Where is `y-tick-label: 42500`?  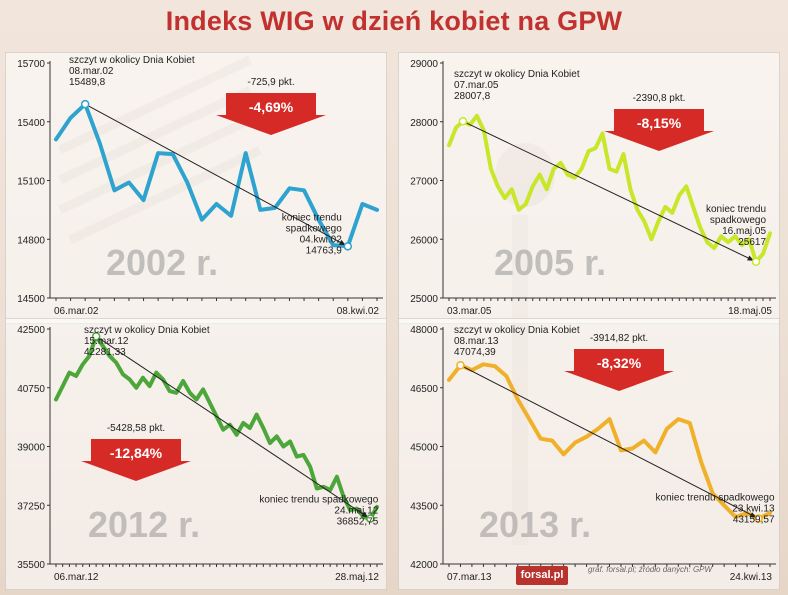
y-tick-label: 42500 is located at coordinates (31, 330).